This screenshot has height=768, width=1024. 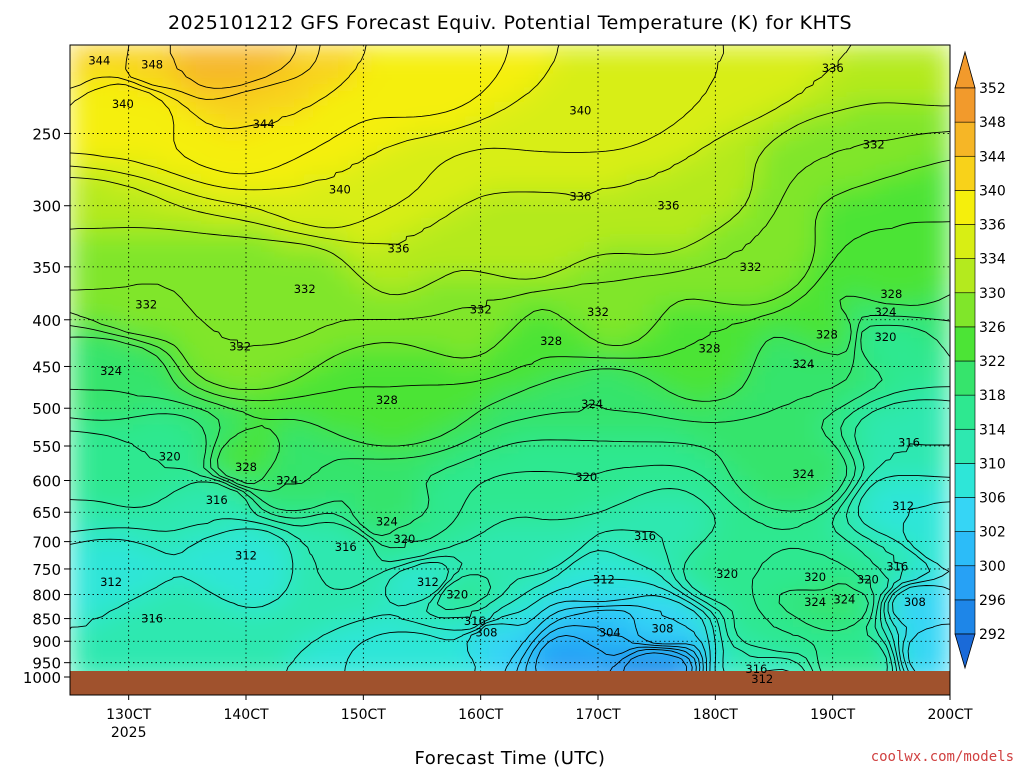 What do you see at coordinates (832, 715) in the screenshot?
I see `x-tick-label: 190CT` at bounding box center [832, 715].